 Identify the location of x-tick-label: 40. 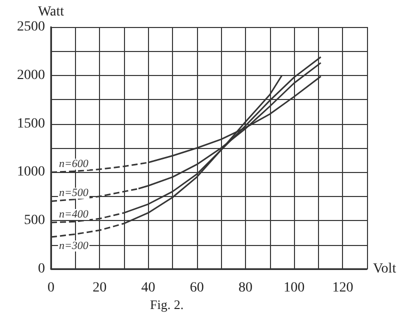
(148, 288).